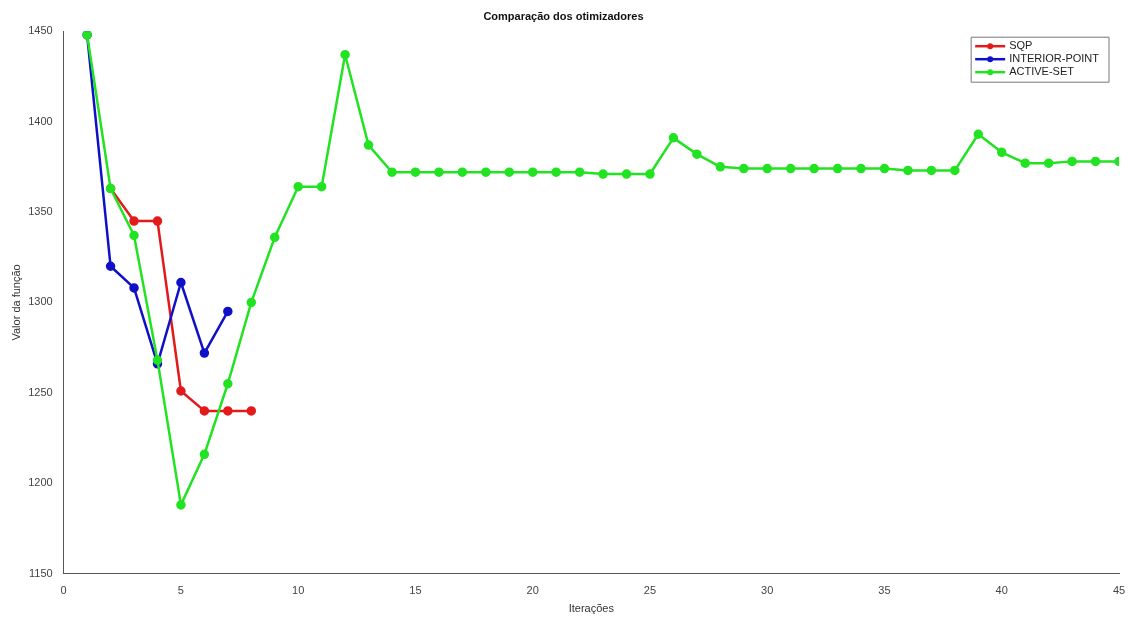 Image resolution: width=1139 pixels, height=626 pixels. I want to click on x-tick-label: 10, so click(298, 590).